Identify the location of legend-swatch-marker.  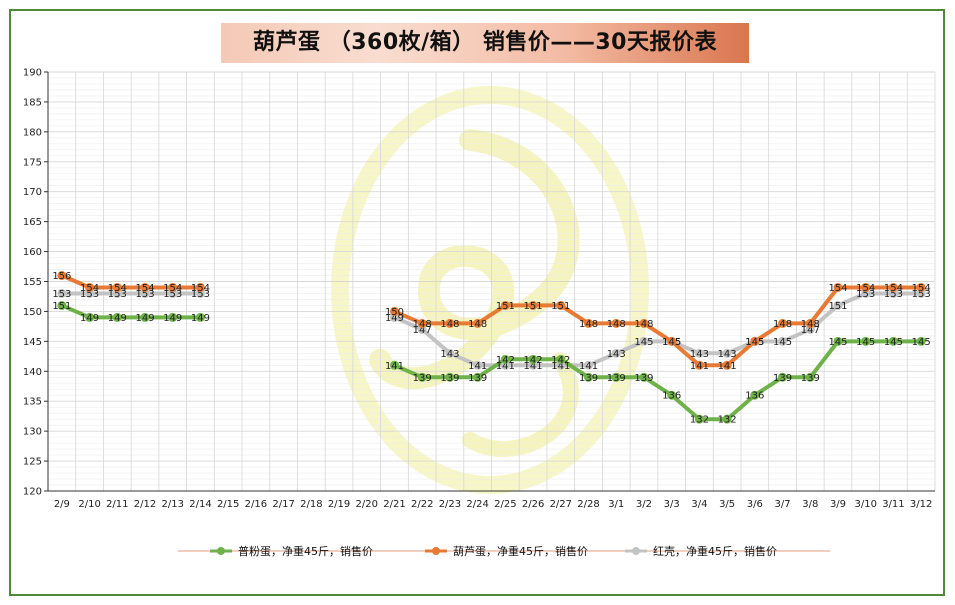
(436, 551).